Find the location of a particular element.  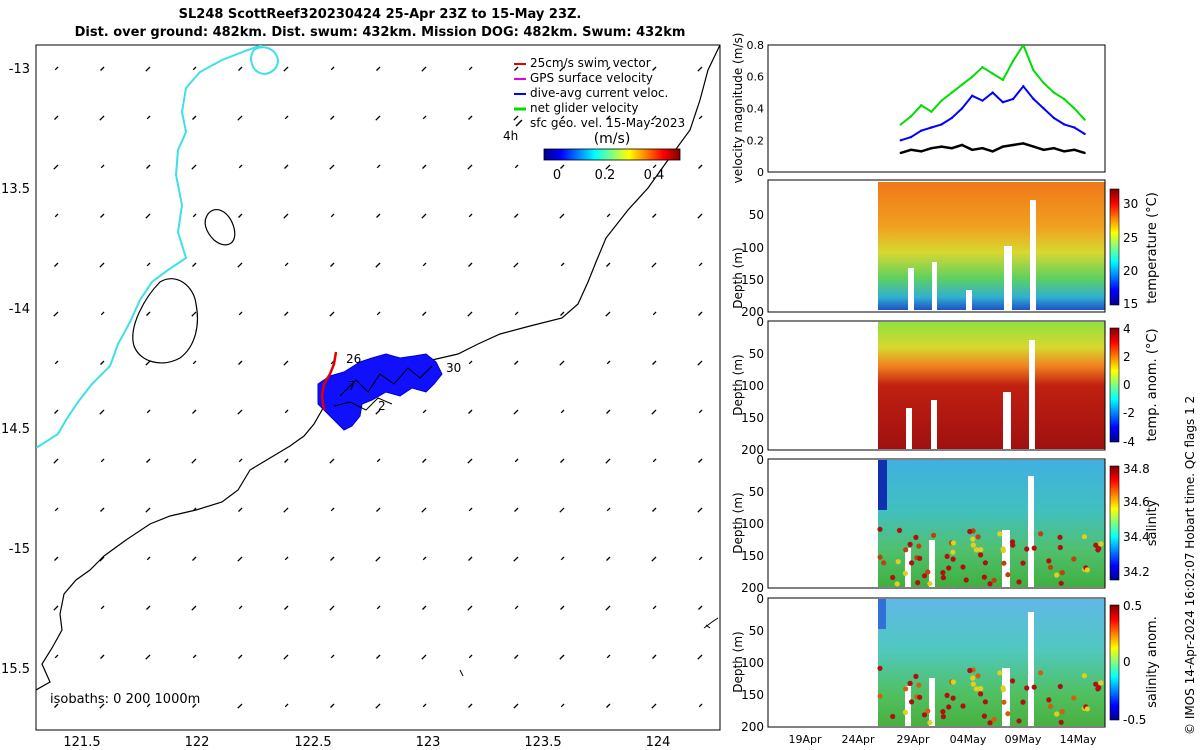

ctick: 25 is located at coordinates (1130, 238).